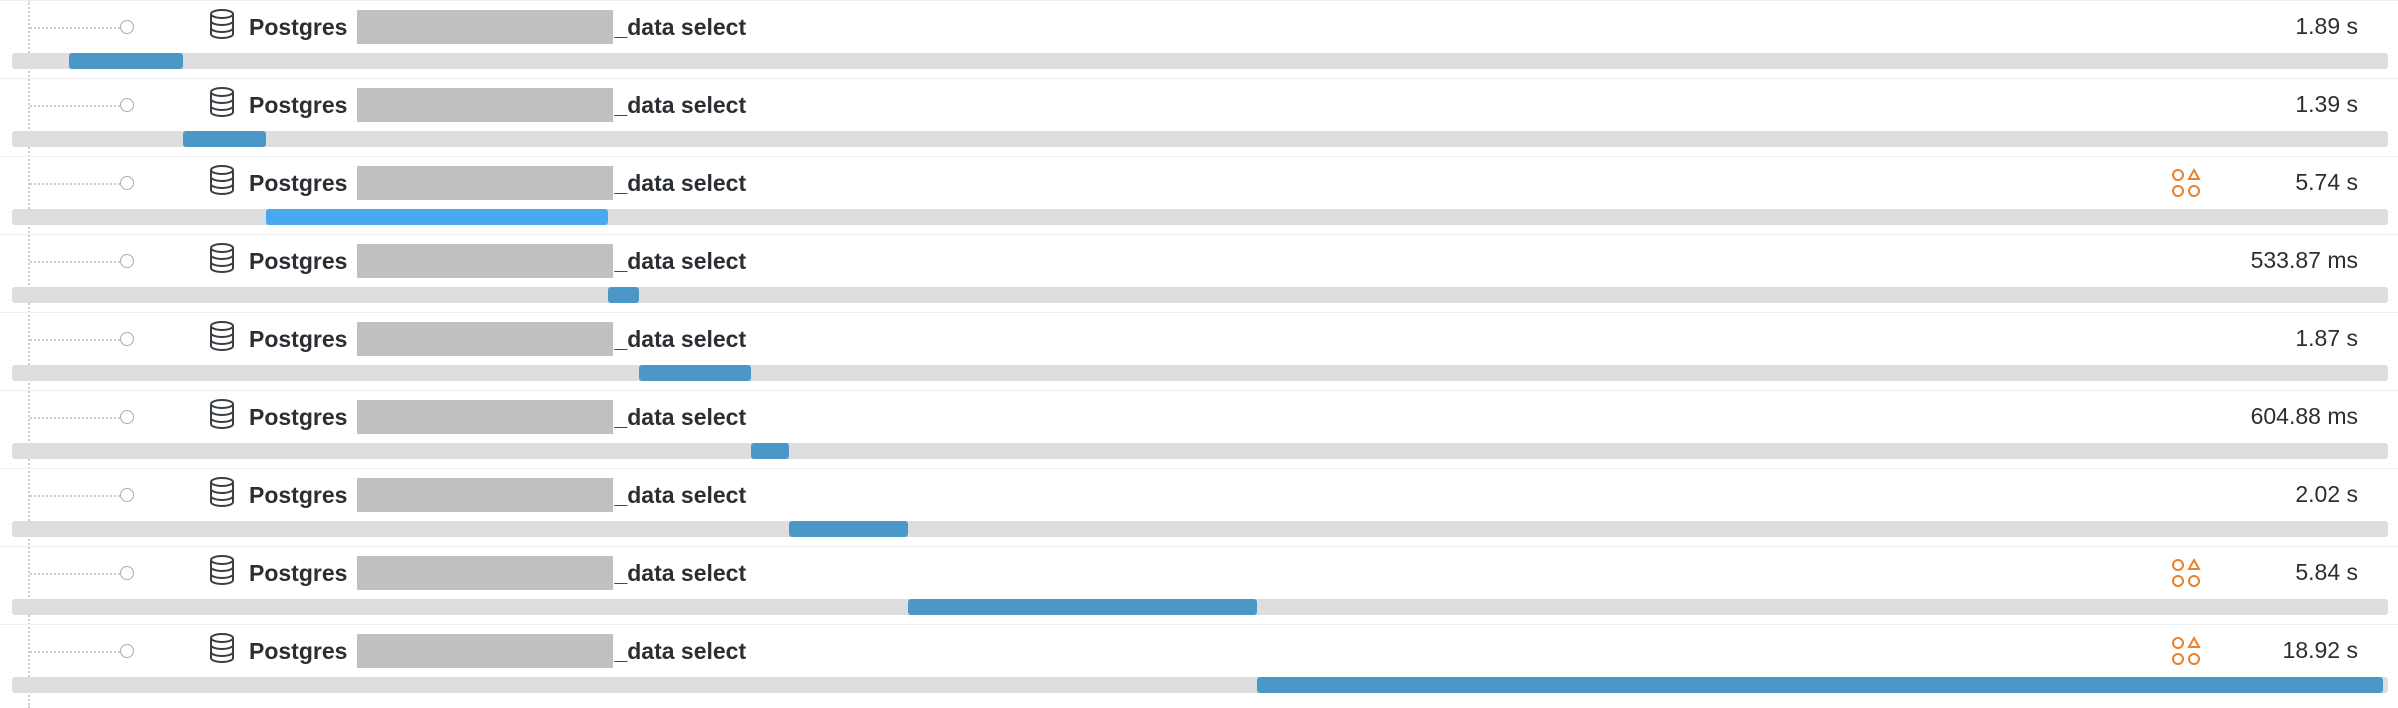  I want to click on span-duration: 533.87 ms, so click(2304, 260).